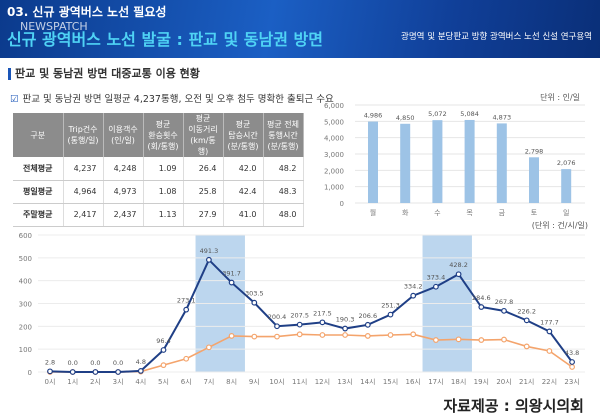  I want to click on table-cell: 42.4, so click(243, 192).